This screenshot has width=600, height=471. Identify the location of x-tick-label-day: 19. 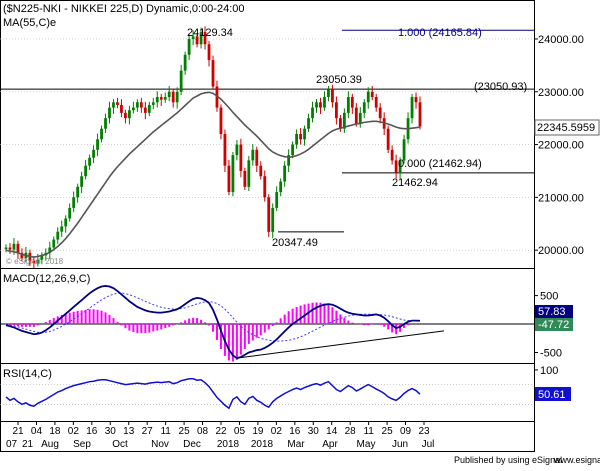
(258, 431).